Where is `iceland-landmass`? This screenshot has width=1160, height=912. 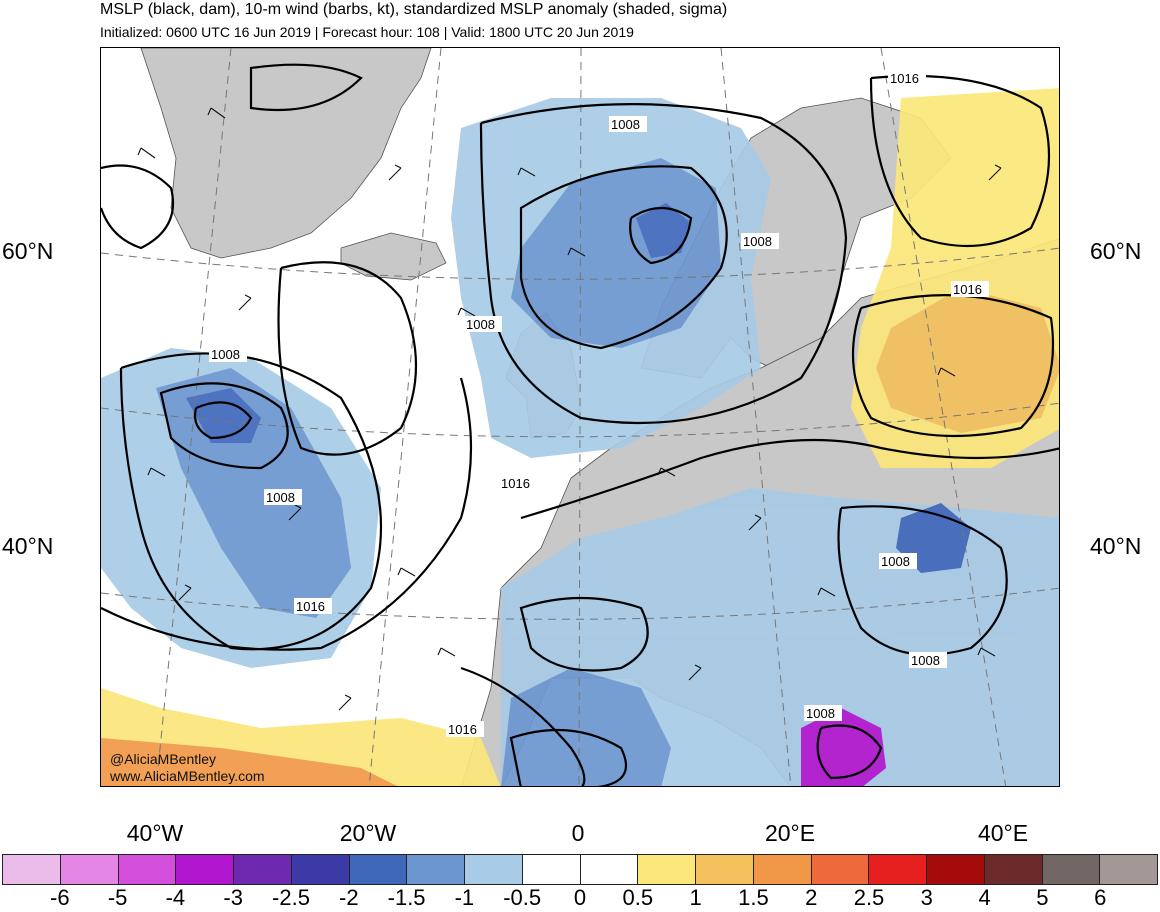
iceland-landmass is located at coordinates (393, 256).